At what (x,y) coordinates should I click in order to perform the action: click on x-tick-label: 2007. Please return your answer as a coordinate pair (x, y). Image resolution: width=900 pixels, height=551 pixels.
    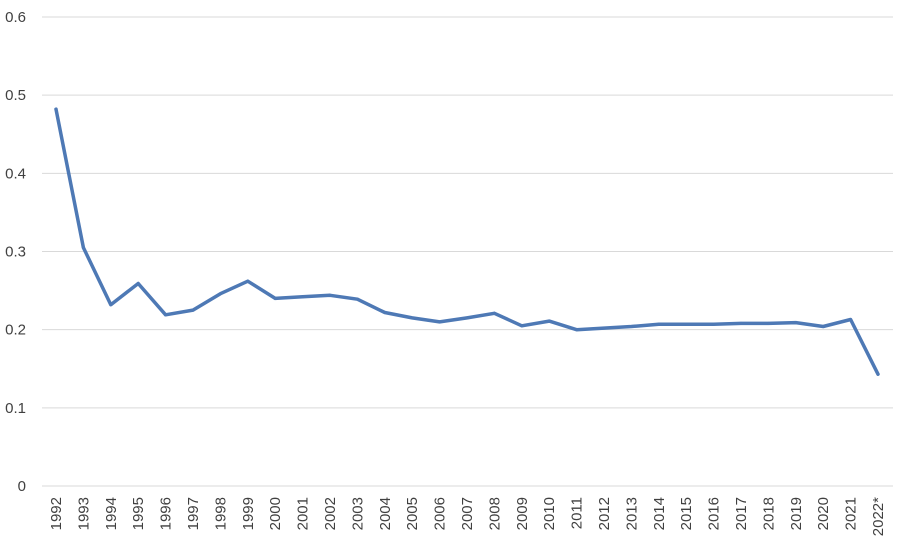
    Looking at the image, I should click on (467, 513).